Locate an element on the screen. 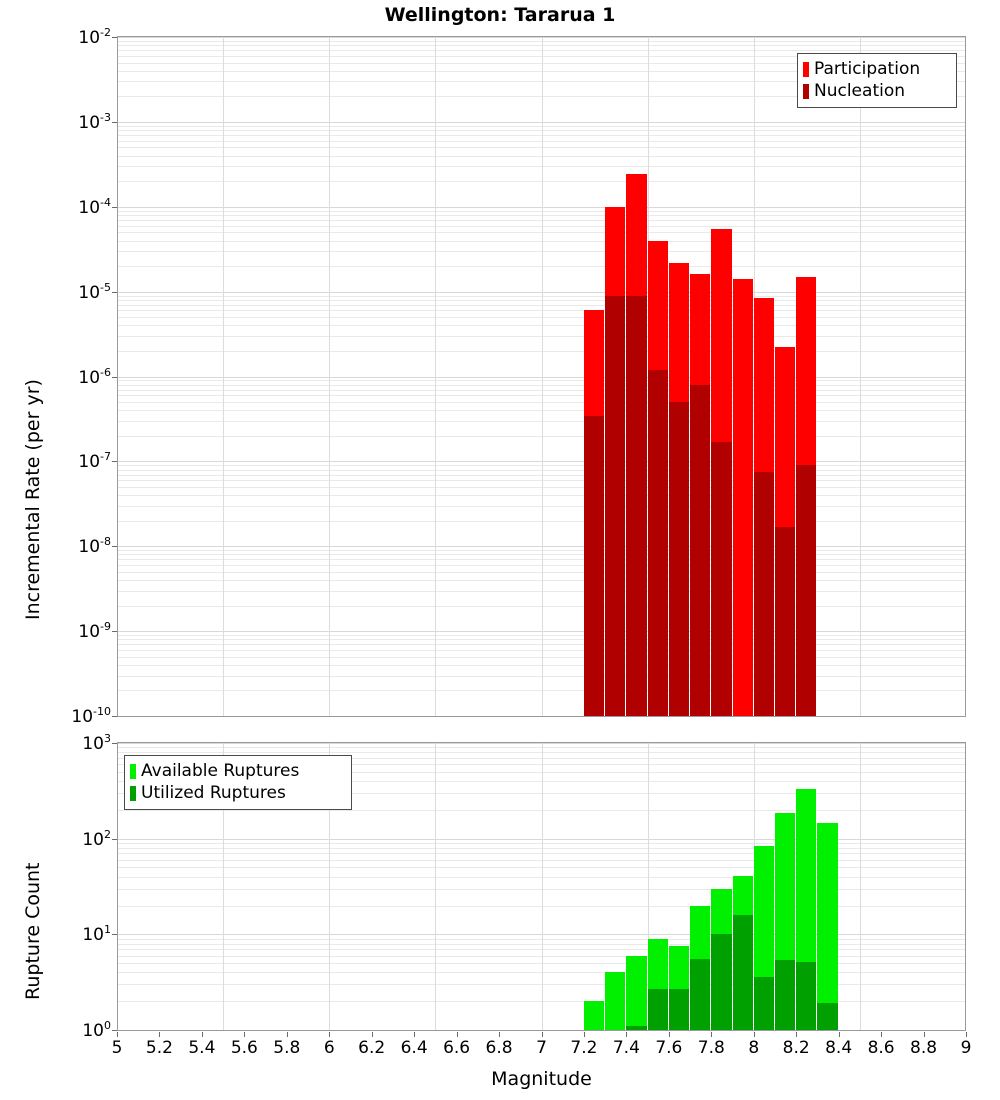 The image size is (1000, 1100). x-tick-label: 5 is located at coordinates (117, 1048).